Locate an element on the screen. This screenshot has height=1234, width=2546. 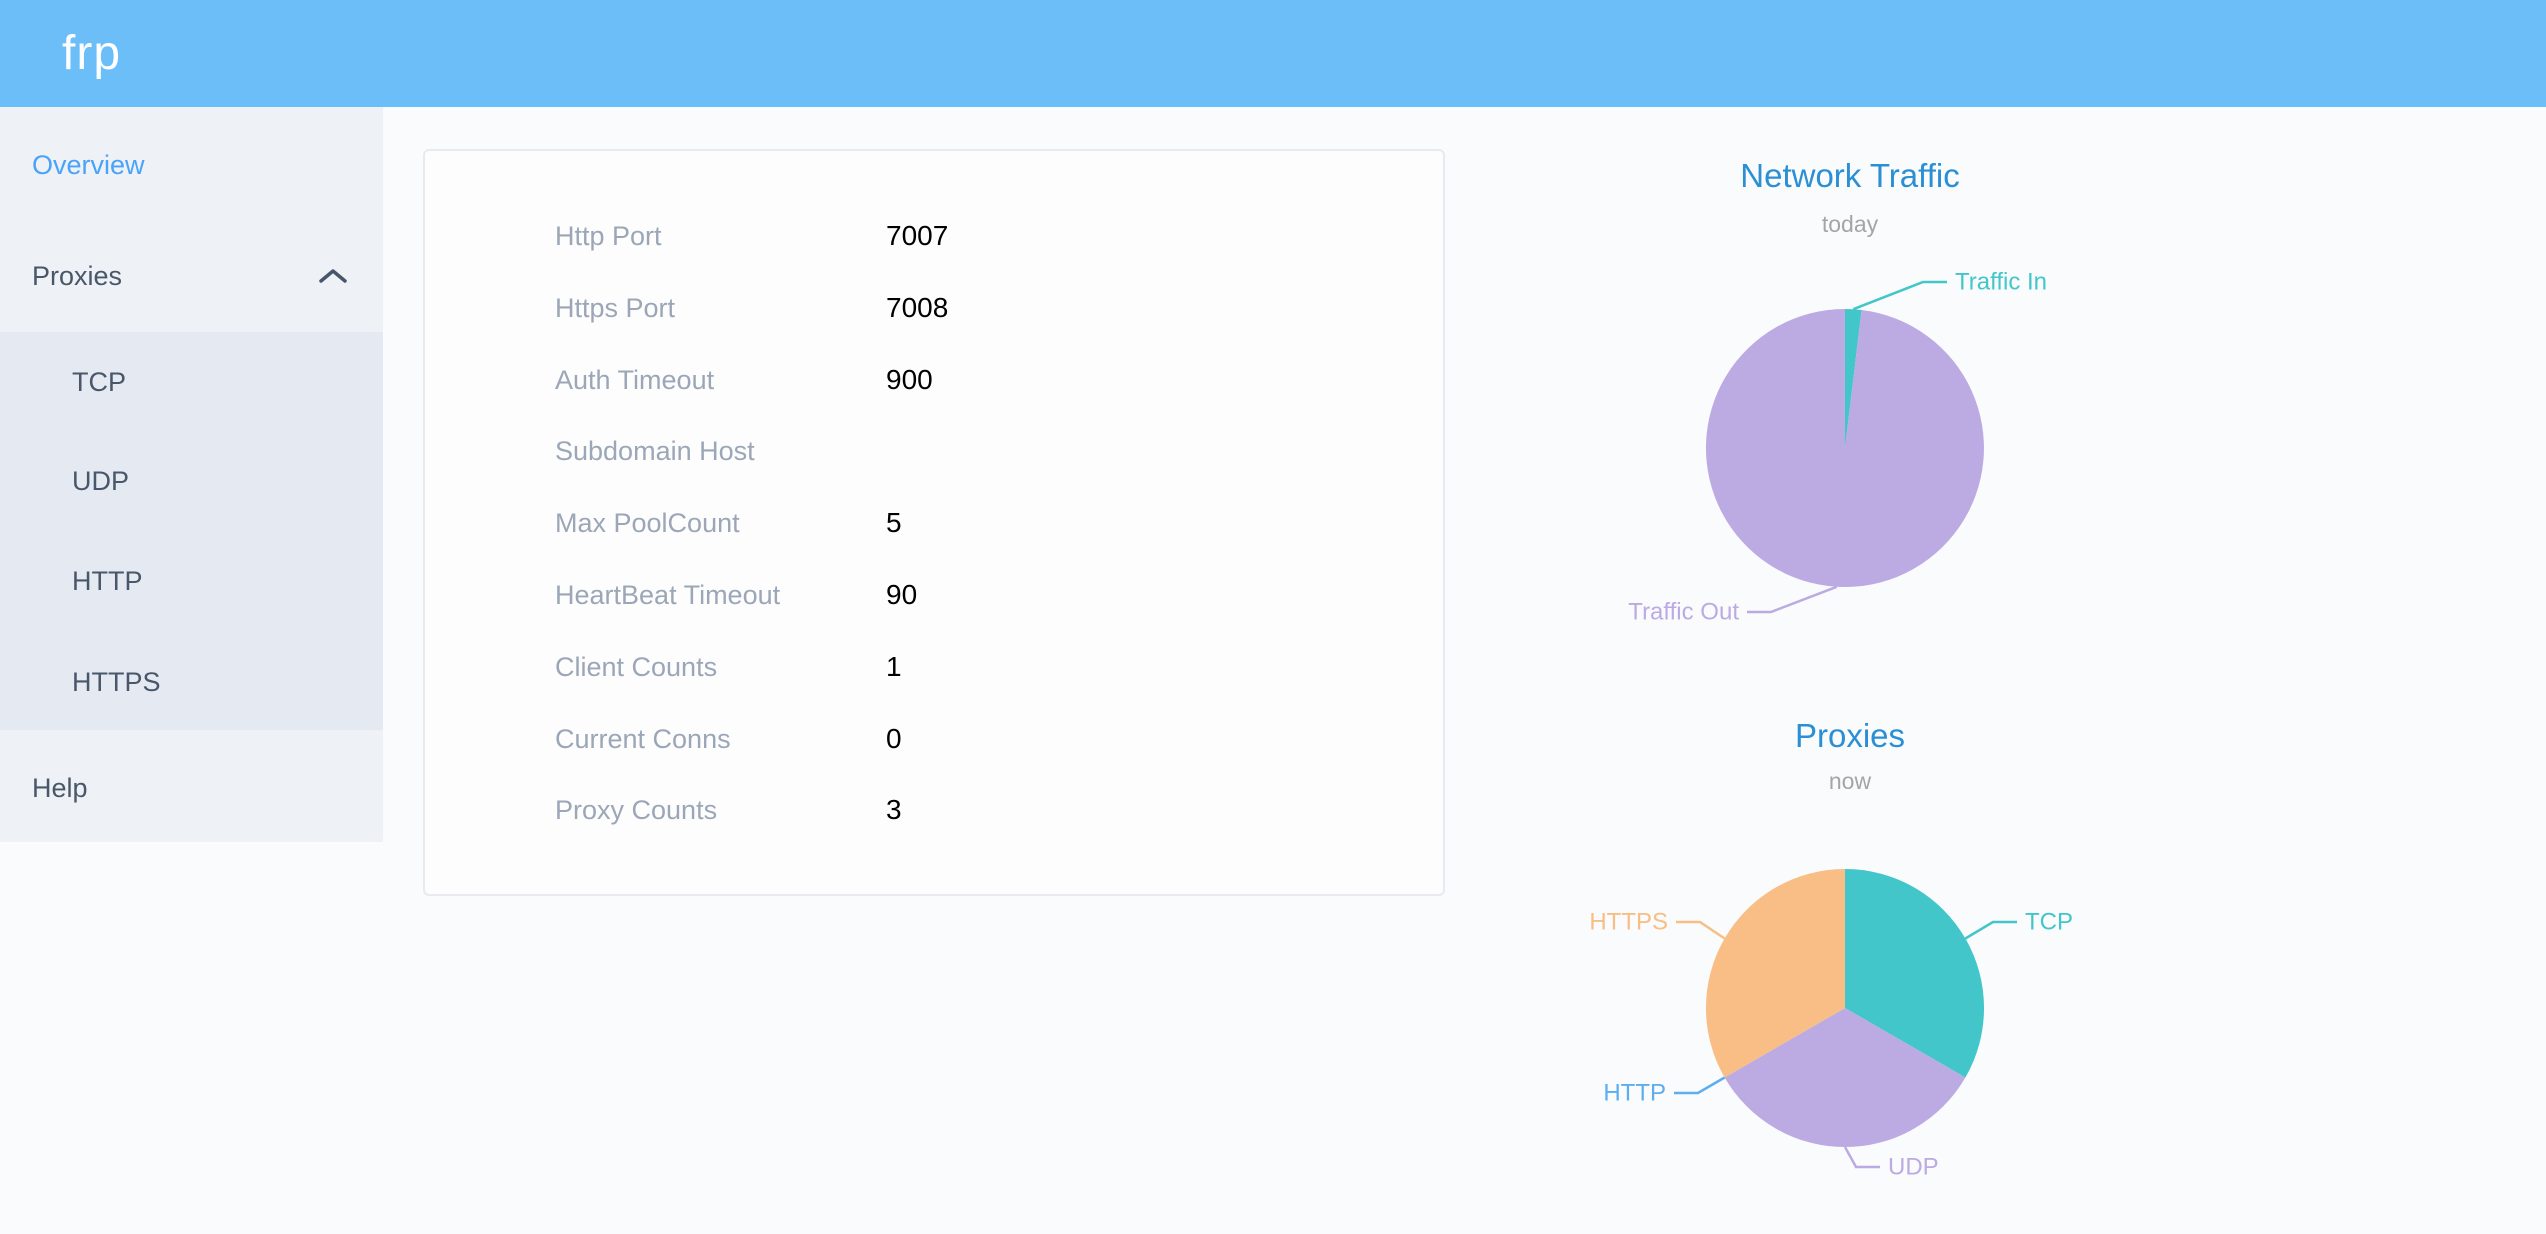
sidebar-help-block: Help is located at coordinates (191, 786).